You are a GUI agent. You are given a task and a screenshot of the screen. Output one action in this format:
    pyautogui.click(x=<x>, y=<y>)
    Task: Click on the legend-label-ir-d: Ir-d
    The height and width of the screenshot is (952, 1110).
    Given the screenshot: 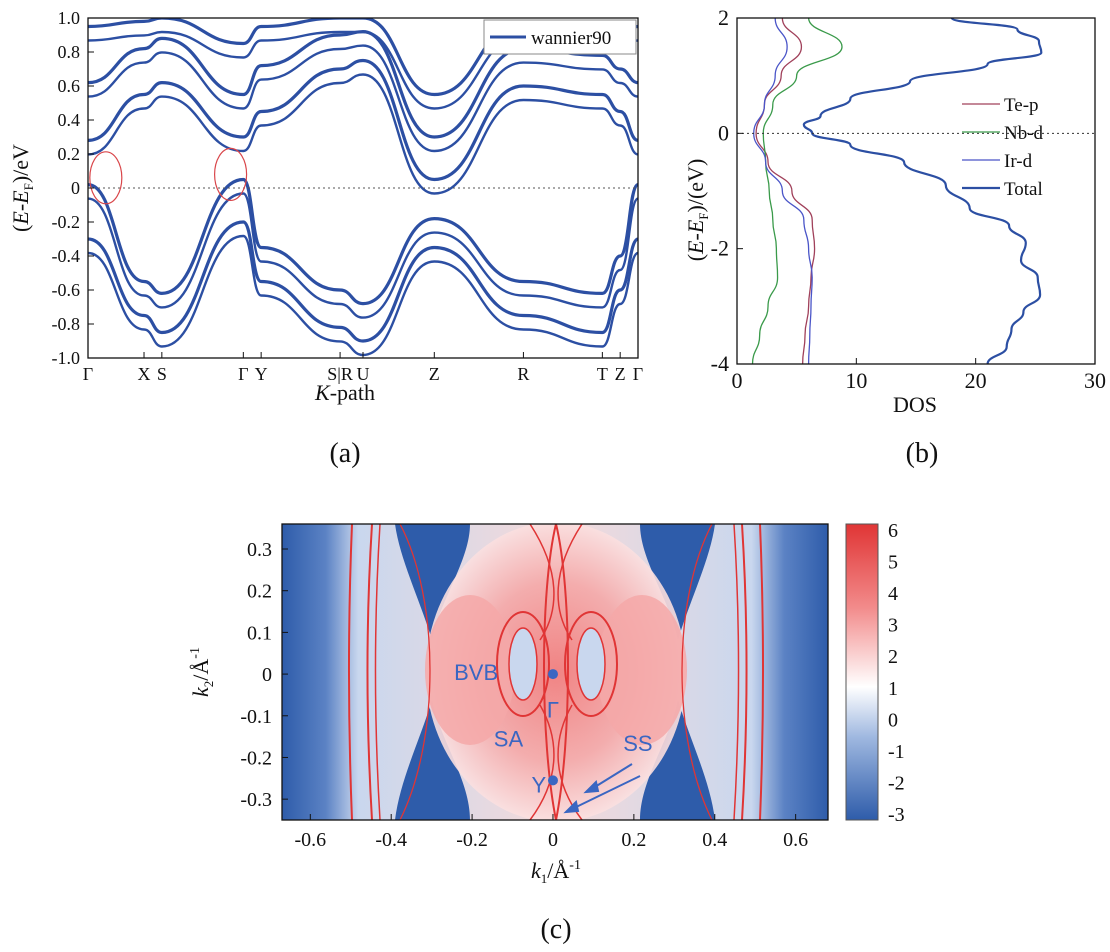 What is the action you would take?
    pyautogui.click(x=1018, y=161)
    